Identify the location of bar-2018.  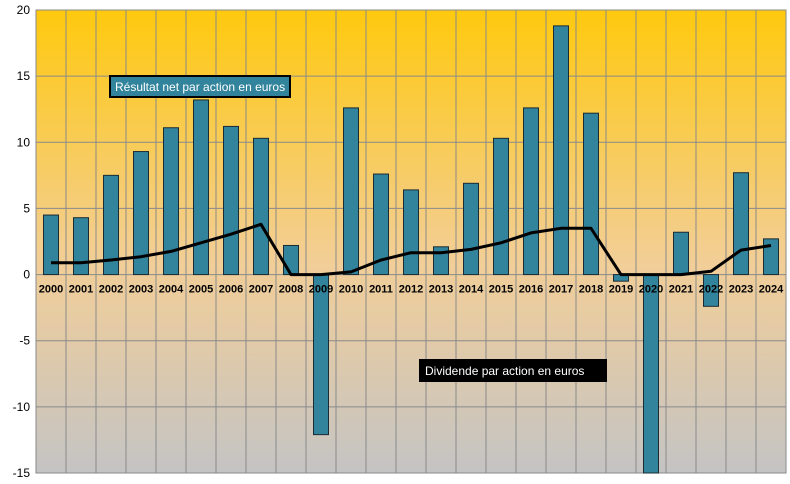
(591, 194).